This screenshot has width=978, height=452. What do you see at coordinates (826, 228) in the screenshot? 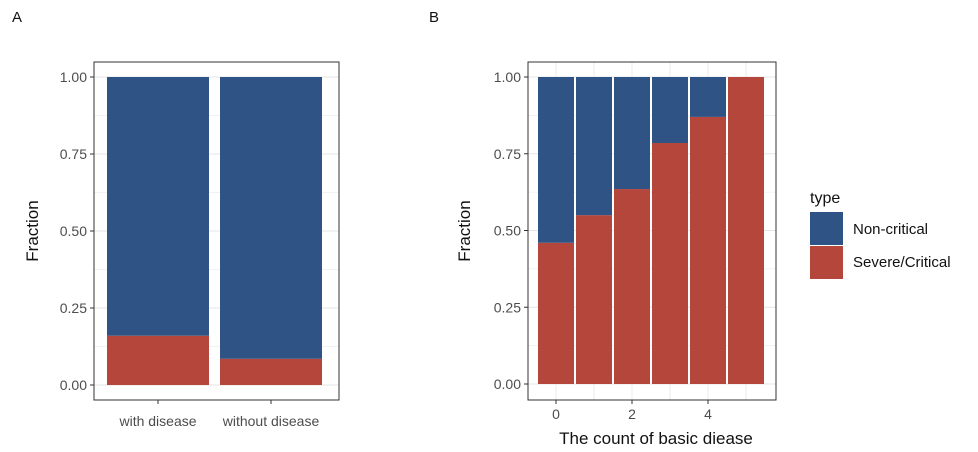
I see `legend-swatch-non-critical` at bounding box center [826, 228].